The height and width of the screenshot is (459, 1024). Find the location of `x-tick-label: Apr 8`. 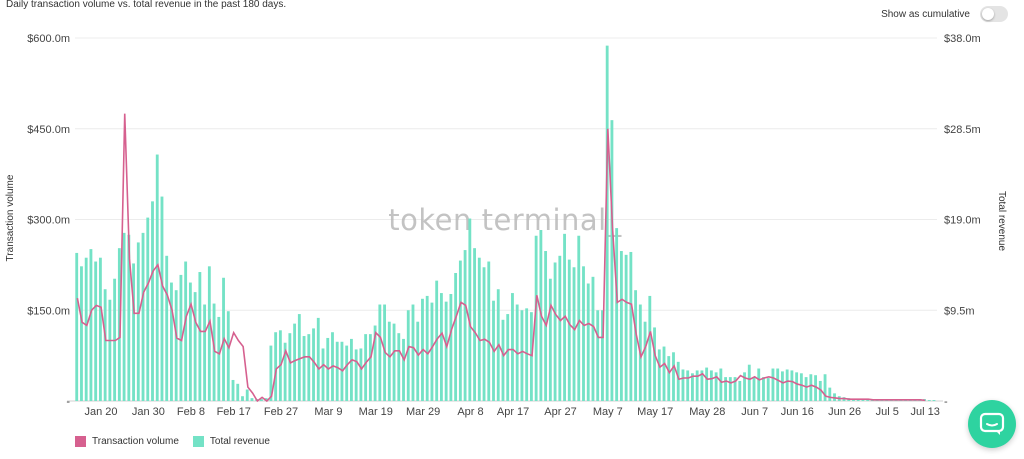

x-tick-label: Apr 8 is located at coordinates (470, 412).